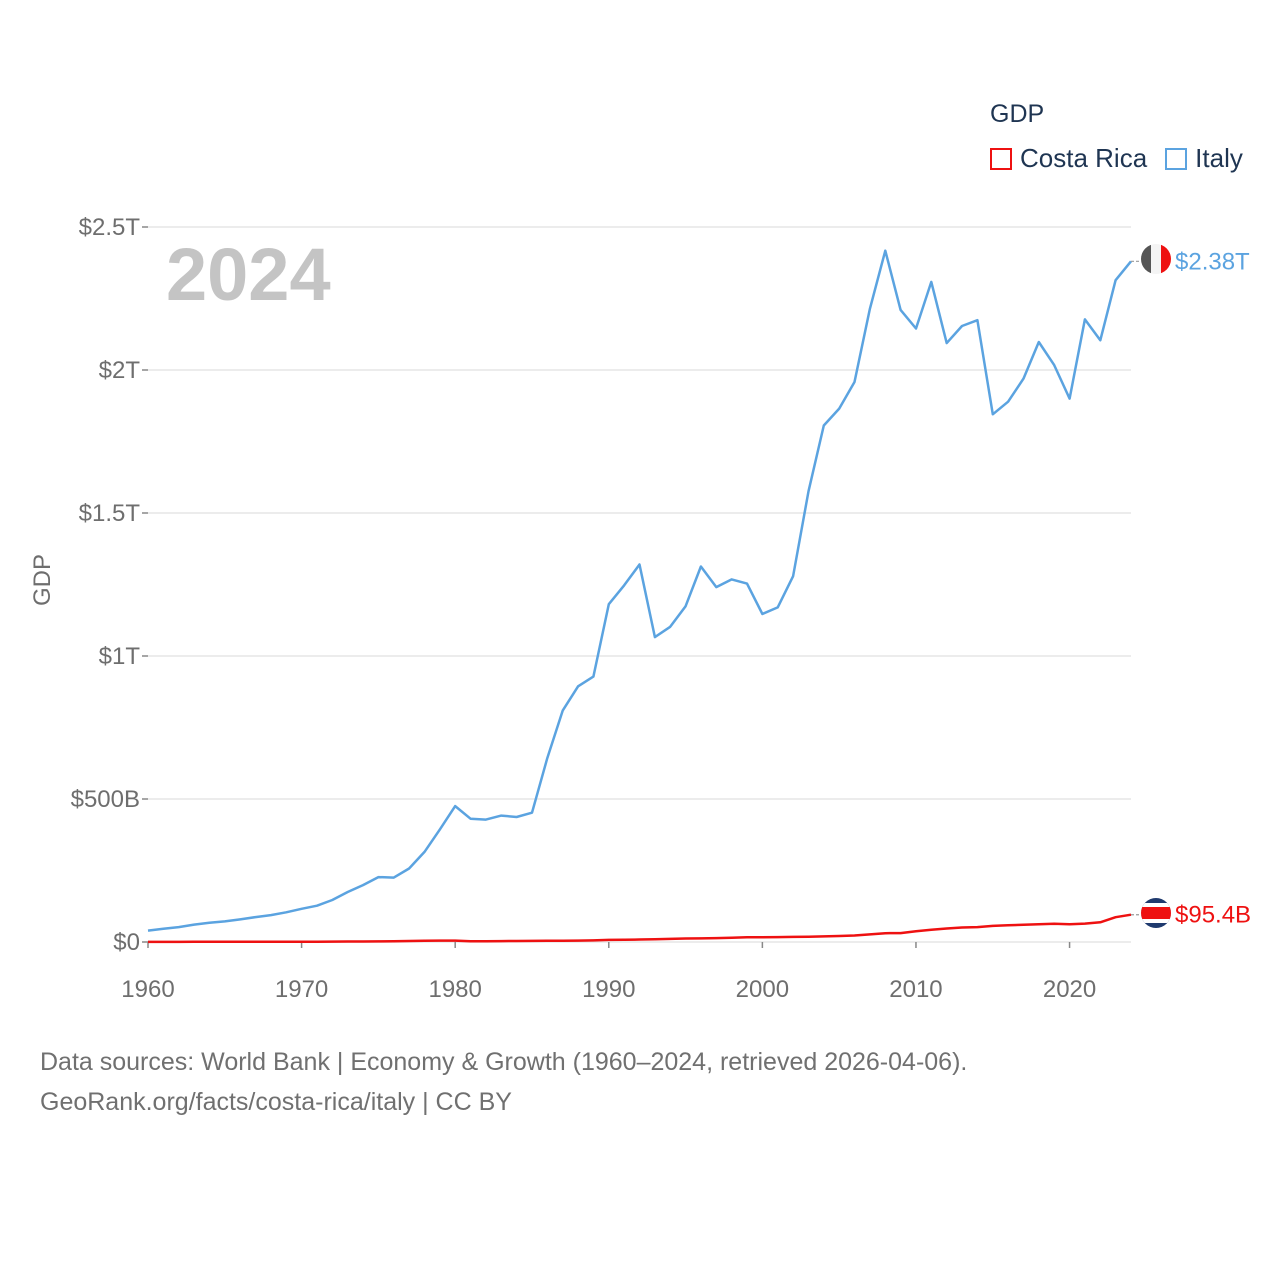 This screenshot has height=1280, width=1280. Describe the element at coordinates (120, 656) in the screenshot. I see `y-tick-label-2: $1T` at that location.